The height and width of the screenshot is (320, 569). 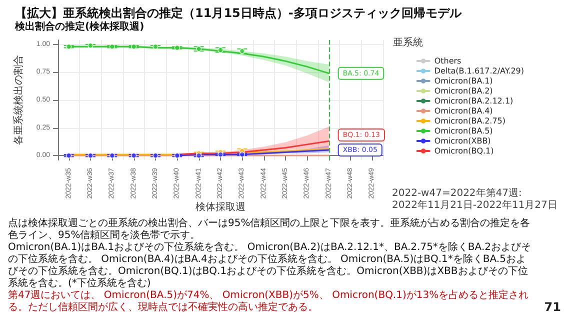 I want to click on legend-label: Omicron(BA.4), so click(x=463, y=111).